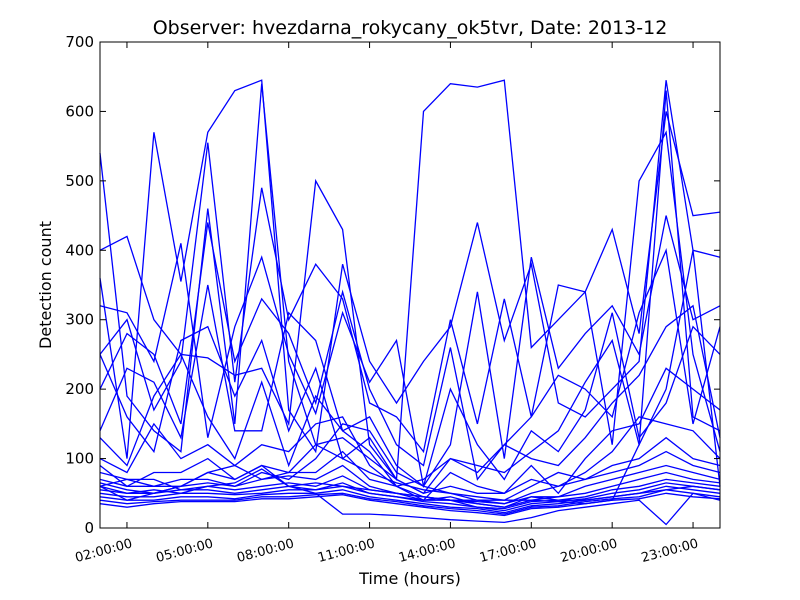 Image resolution: width=800 pixels, height=600 pixels. Describe the element at coordinates (79, 320) in the screenshot. I see `y-tick-label: 300` at that location.